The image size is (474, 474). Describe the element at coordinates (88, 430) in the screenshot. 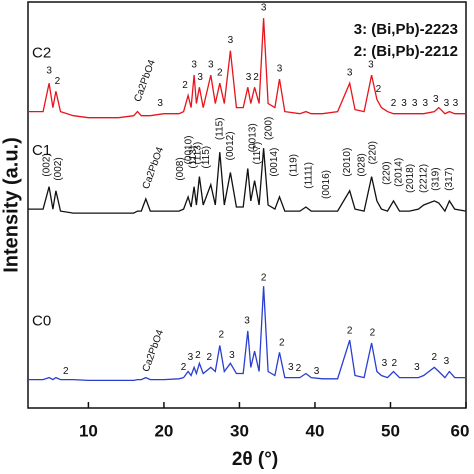

I see `x-tick-label: 10` at that location.